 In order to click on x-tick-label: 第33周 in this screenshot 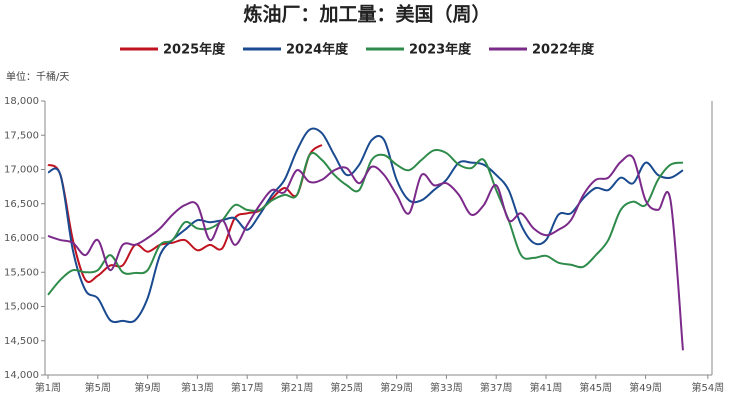, I will do `click(446, 387)`.